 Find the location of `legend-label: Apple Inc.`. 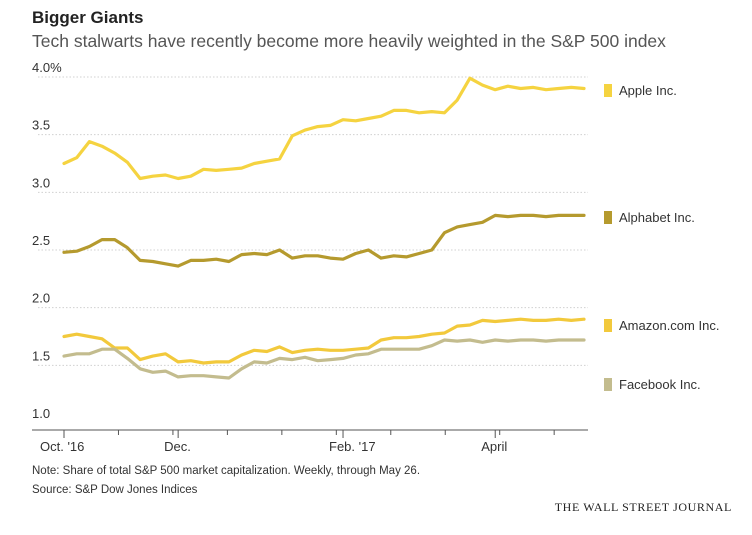

legend-label: Apple Inc. is located at coordinates (648, 90).